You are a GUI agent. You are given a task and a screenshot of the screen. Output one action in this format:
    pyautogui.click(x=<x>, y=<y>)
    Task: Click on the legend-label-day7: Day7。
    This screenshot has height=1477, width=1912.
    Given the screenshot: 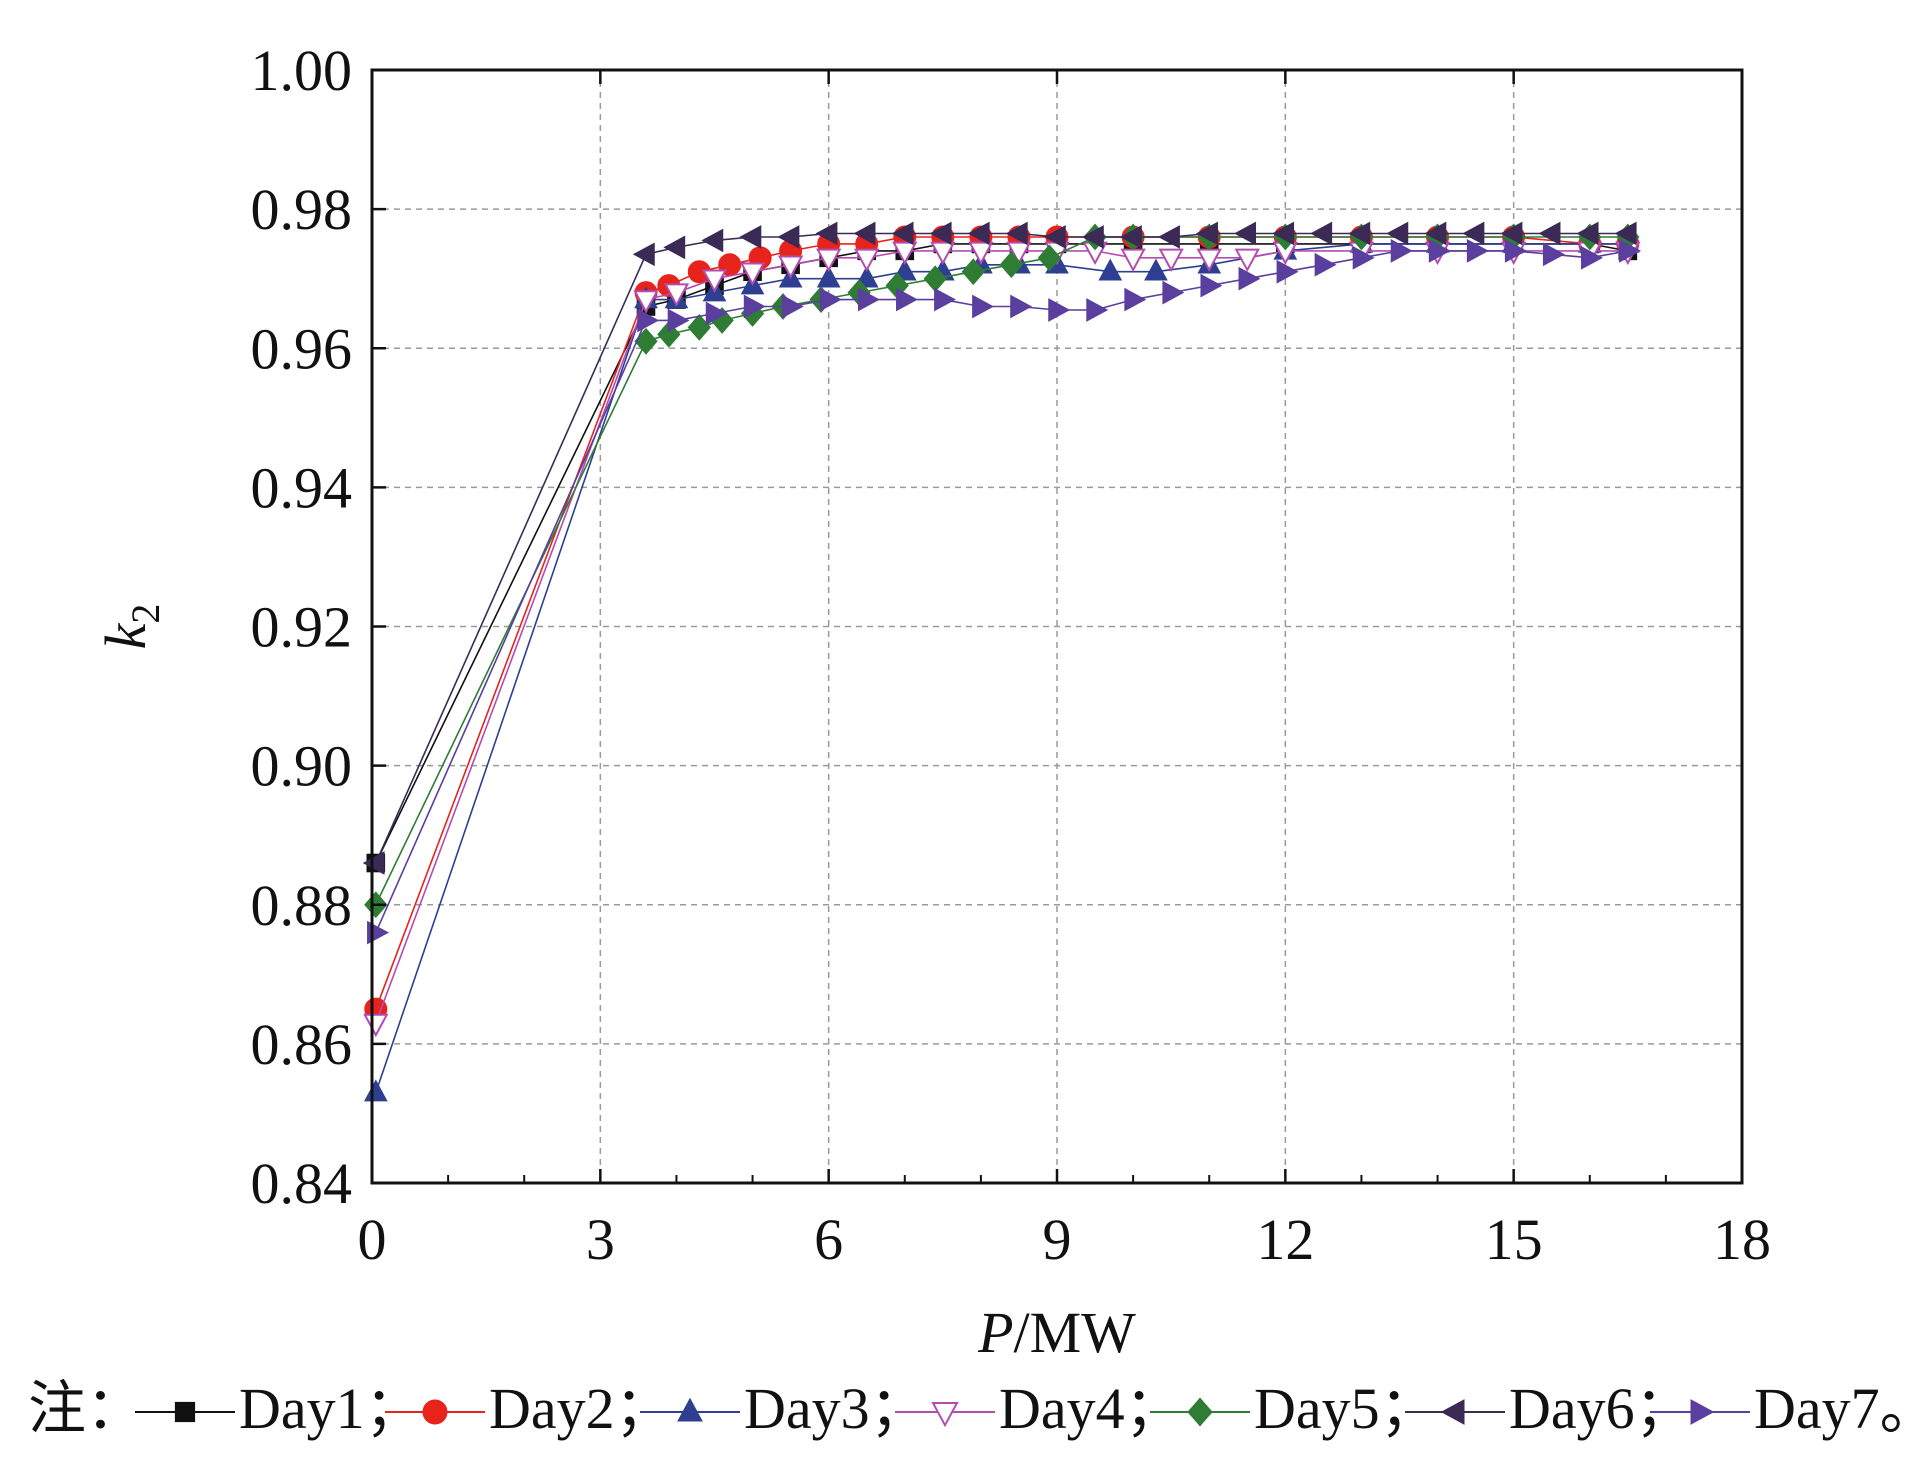 What is the action you would take?
    pyautogui.click(x=1833, y=1408)
    